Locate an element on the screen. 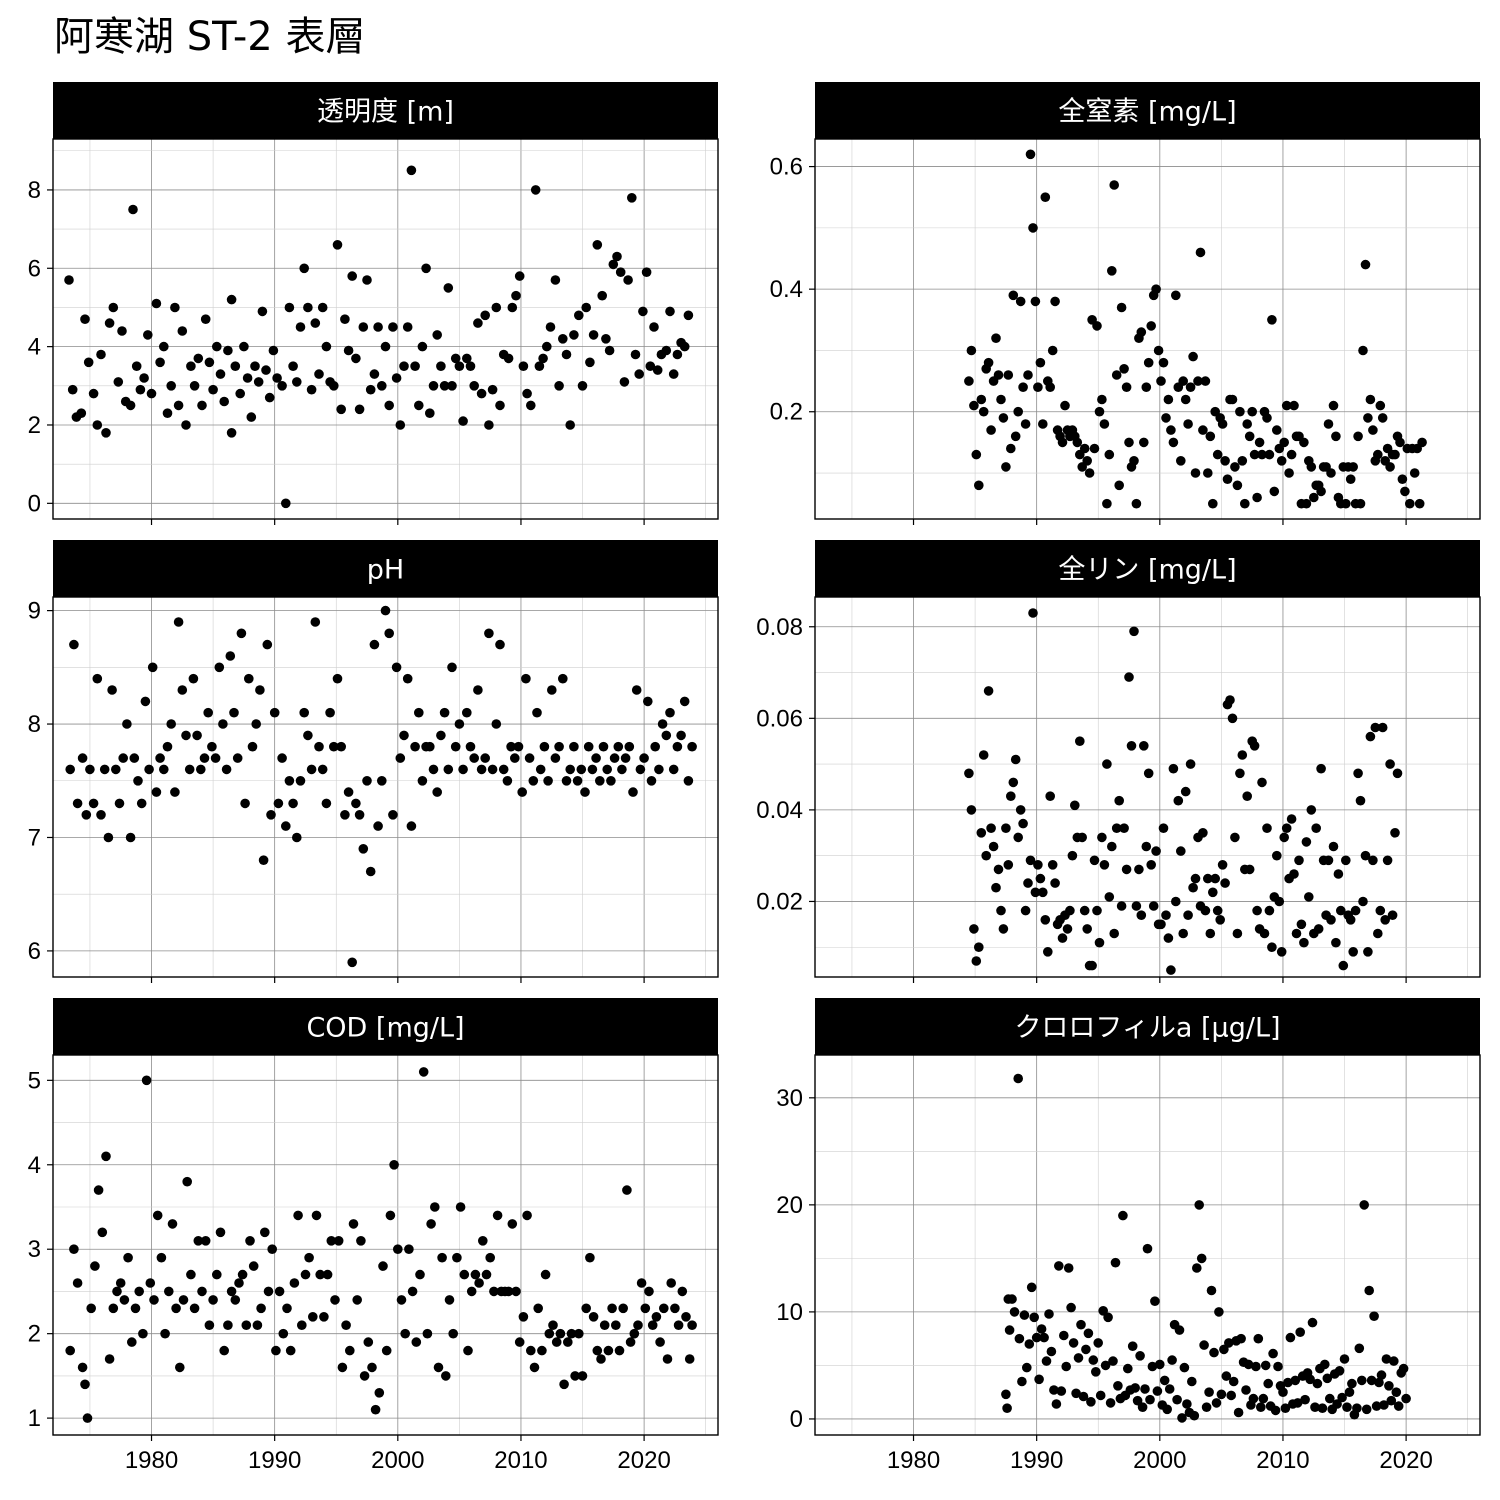 The image size is (1500, 1500). grid is located at coordinates (385, 329).